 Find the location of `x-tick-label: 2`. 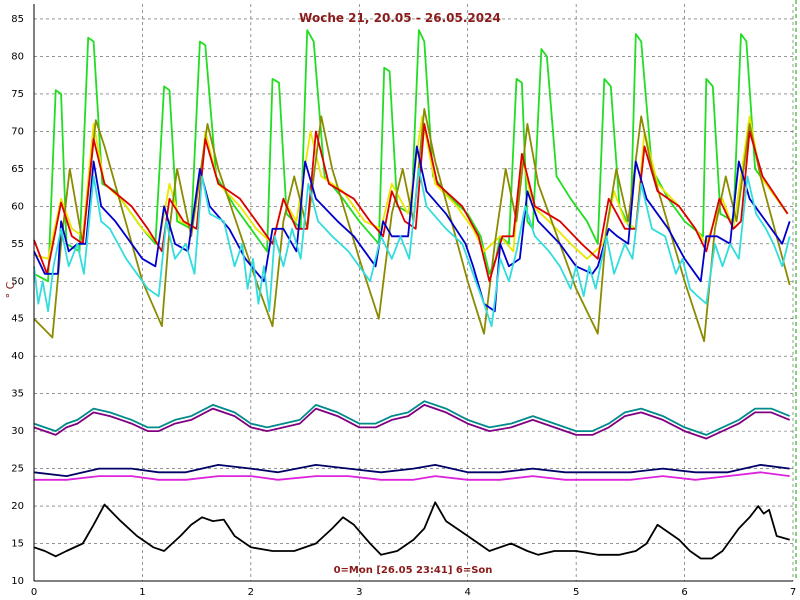

x-tick-label: 2 is located at coordinates (251, 592).